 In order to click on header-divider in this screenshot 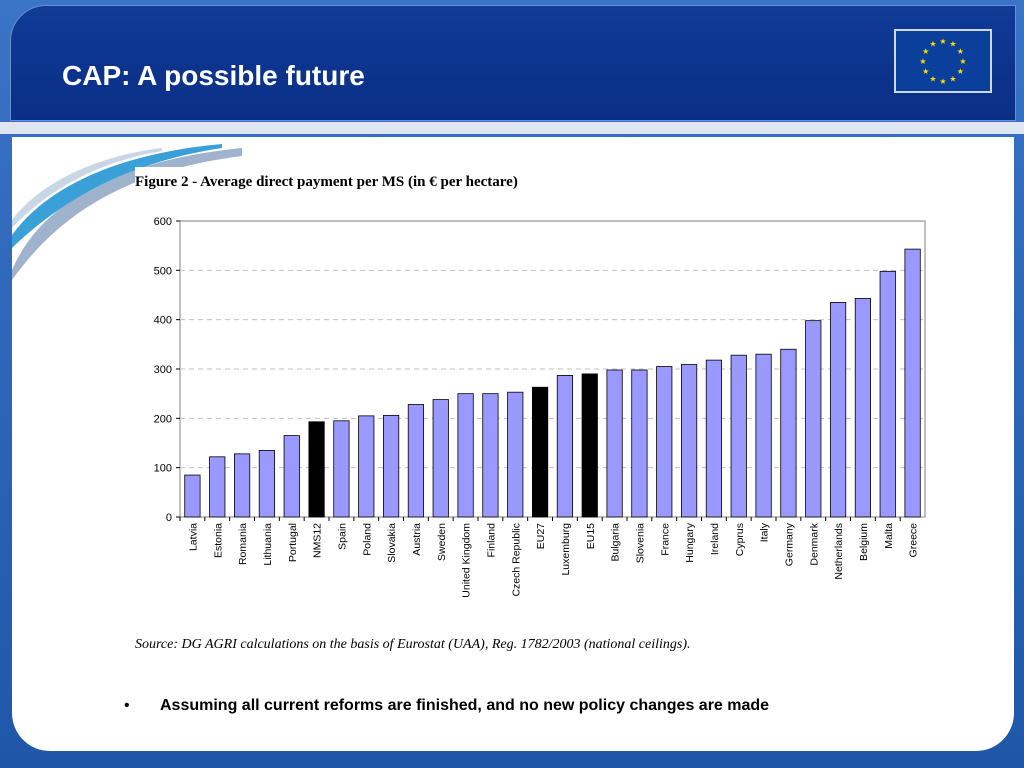, I will do `click(512, 128)`.